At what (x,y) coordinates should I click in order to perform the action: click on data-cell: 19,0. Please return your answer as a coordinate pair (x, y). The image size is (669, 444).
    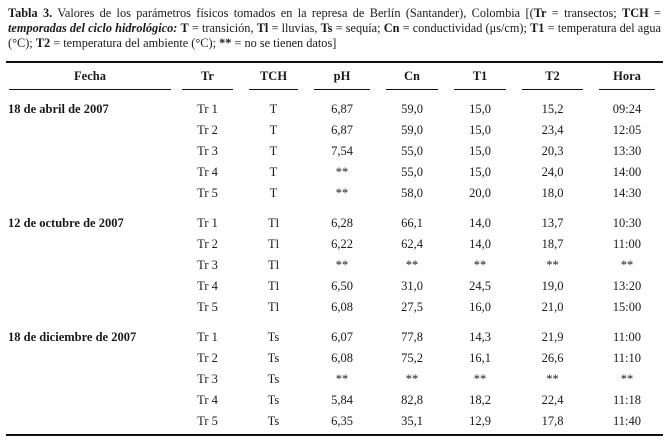
    Looking at the image, I should click on (552, 286).